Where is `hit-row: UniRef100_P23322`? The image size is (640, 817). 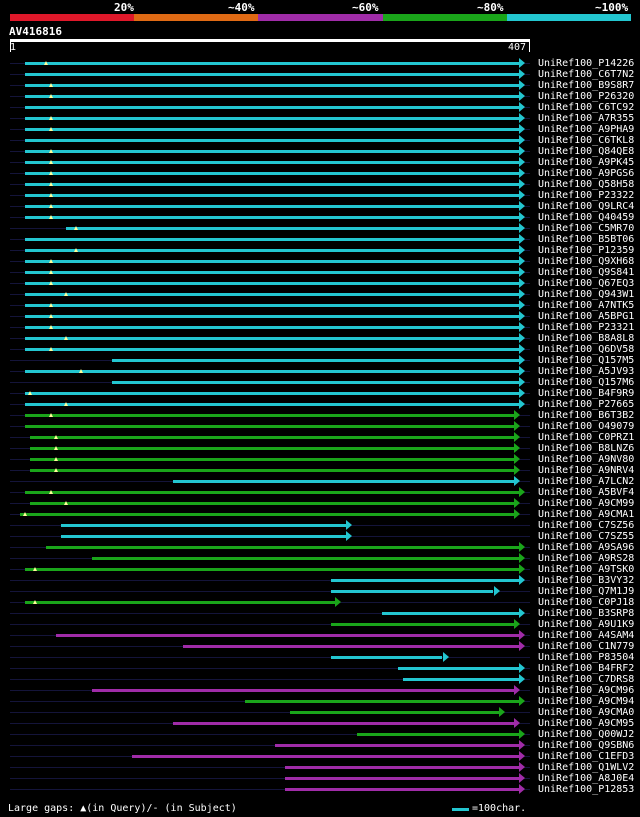
hit-row: UniRef100_P23322 is located at coordinates (320, 195).